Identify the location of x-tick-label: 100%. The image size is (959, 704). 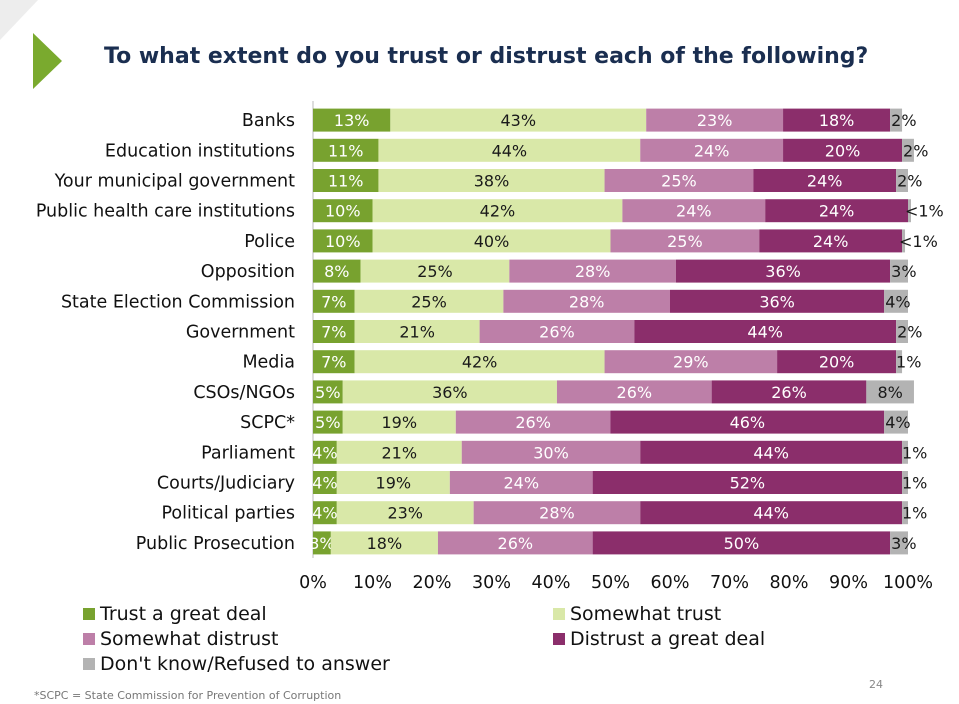
(908, 583).